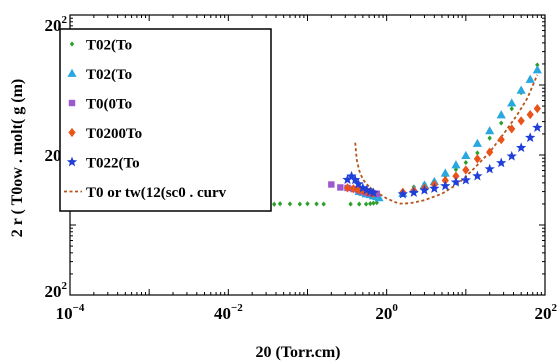  What do you see at coordinates (70, 312) in the screenshot?
I see `x-tick-label: 10−4` at bounding box center [70, 312].